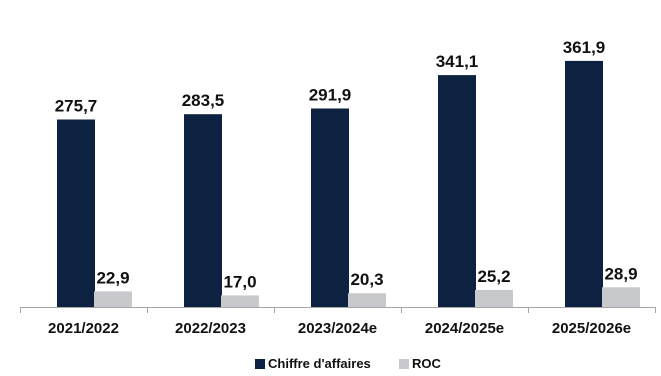 The image size is (661, 376). Describe the element at coordinates (239, 281) in the screenshot. I see `data-label-roc: 17,0` at that location.